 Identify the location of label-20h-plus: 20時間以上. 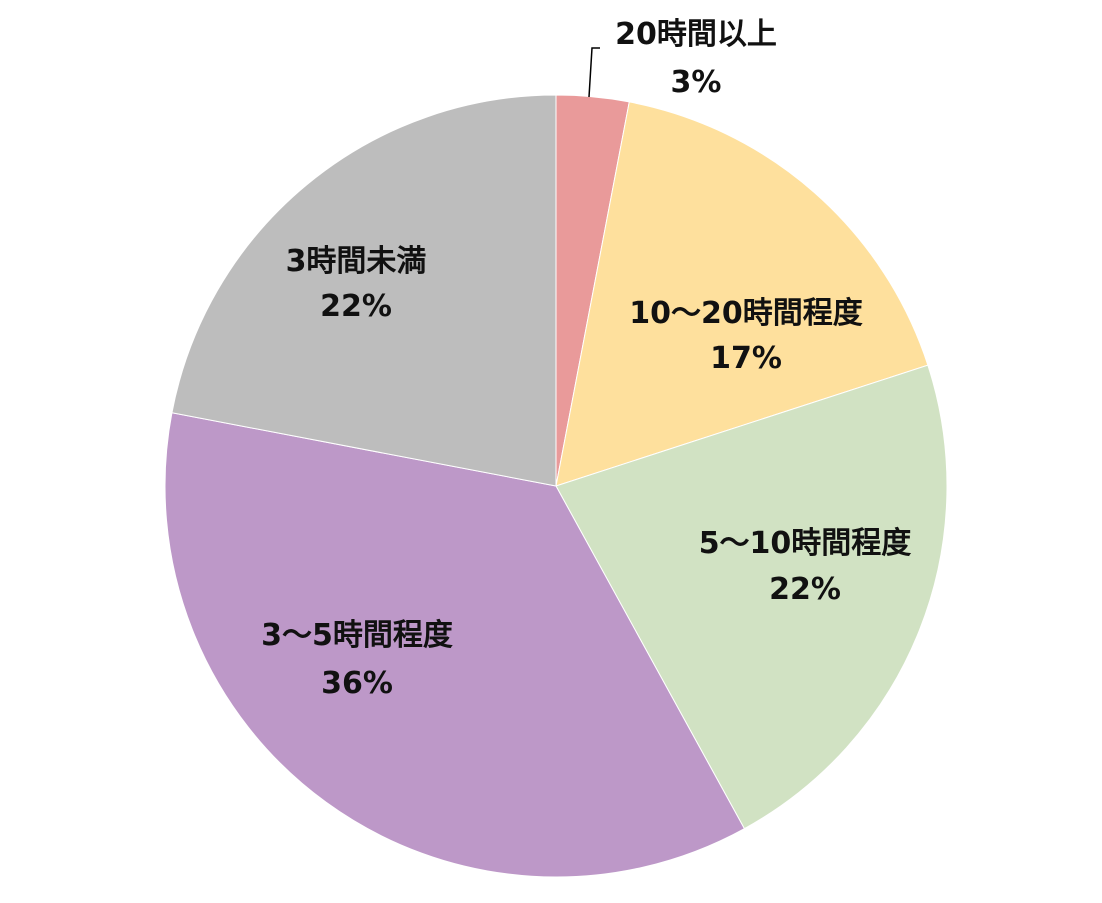
(696, 34).